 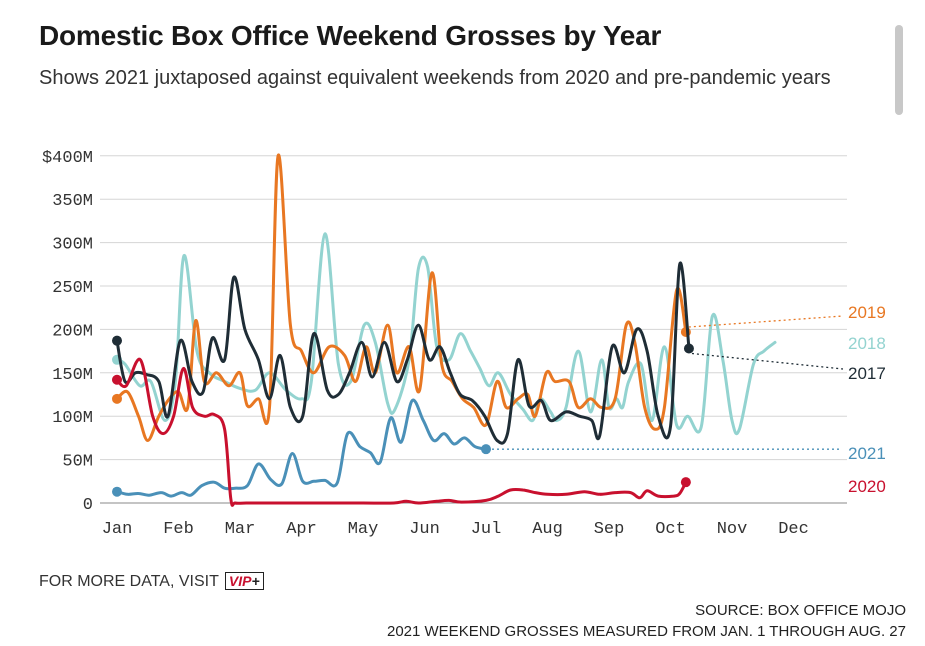 What do you see at coordinates (899, 70) in the screenshot?
I see `scrollbar` at bounding box center [899, 70].